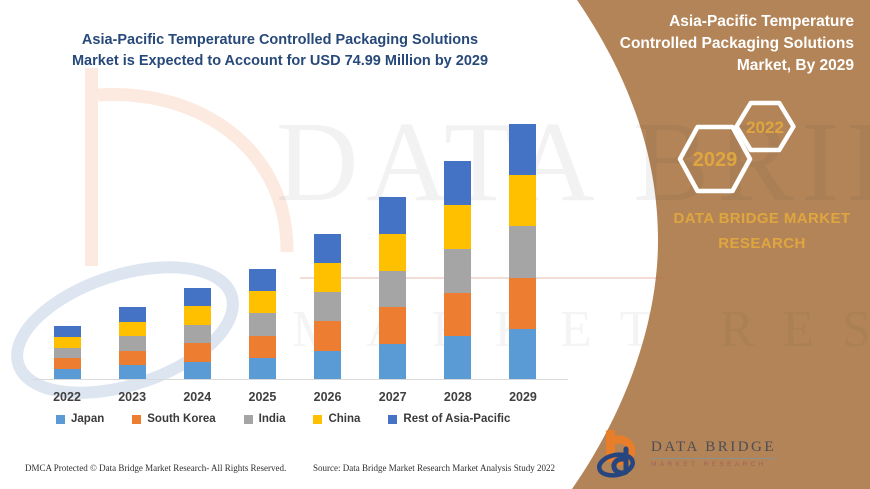 The image size is (870, 489). I want to click on legend-item-rest-of-asia-pacific: Rest of Asia-Pacific, so click(449, 419).